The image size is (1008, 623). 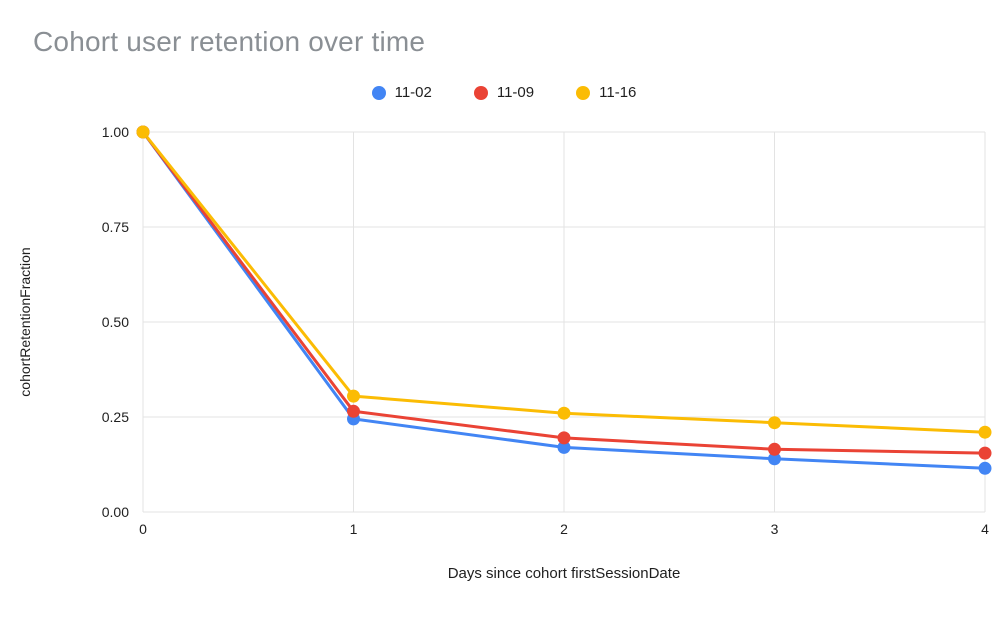 What do you see at coordinates (775, 529) in the screenshot?
I see `x-tick-label: 3` at bounding box center [775, 529].